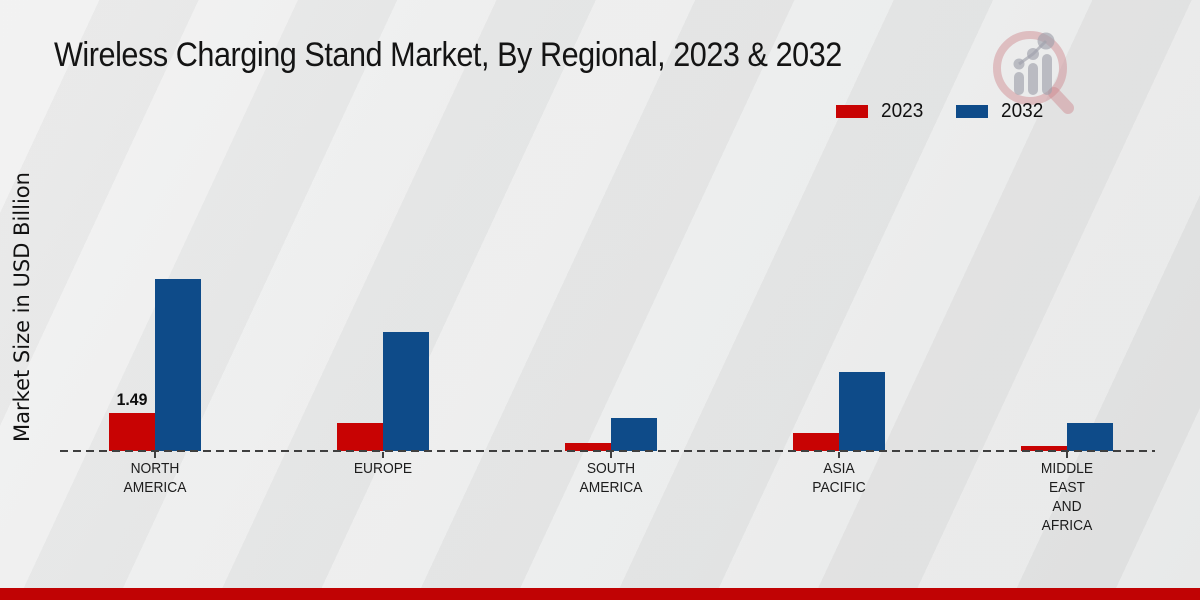  I want to click on bar-value-label: 1.49, so click(132, 399).